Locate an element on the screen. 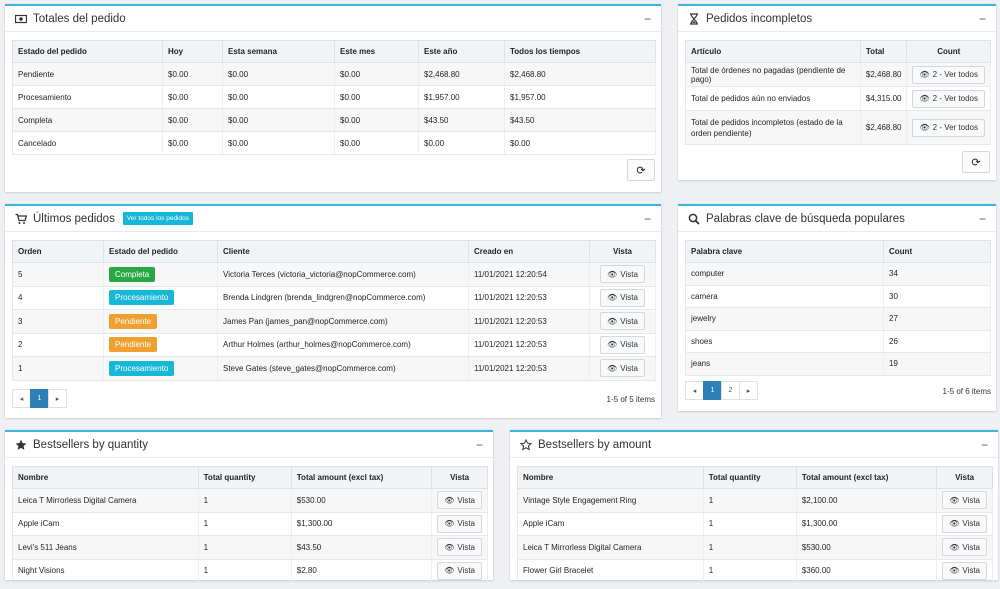 This screenshot has height=589, width=1000. column-header: Todos los tiempos is located at coordinates (580, 51).